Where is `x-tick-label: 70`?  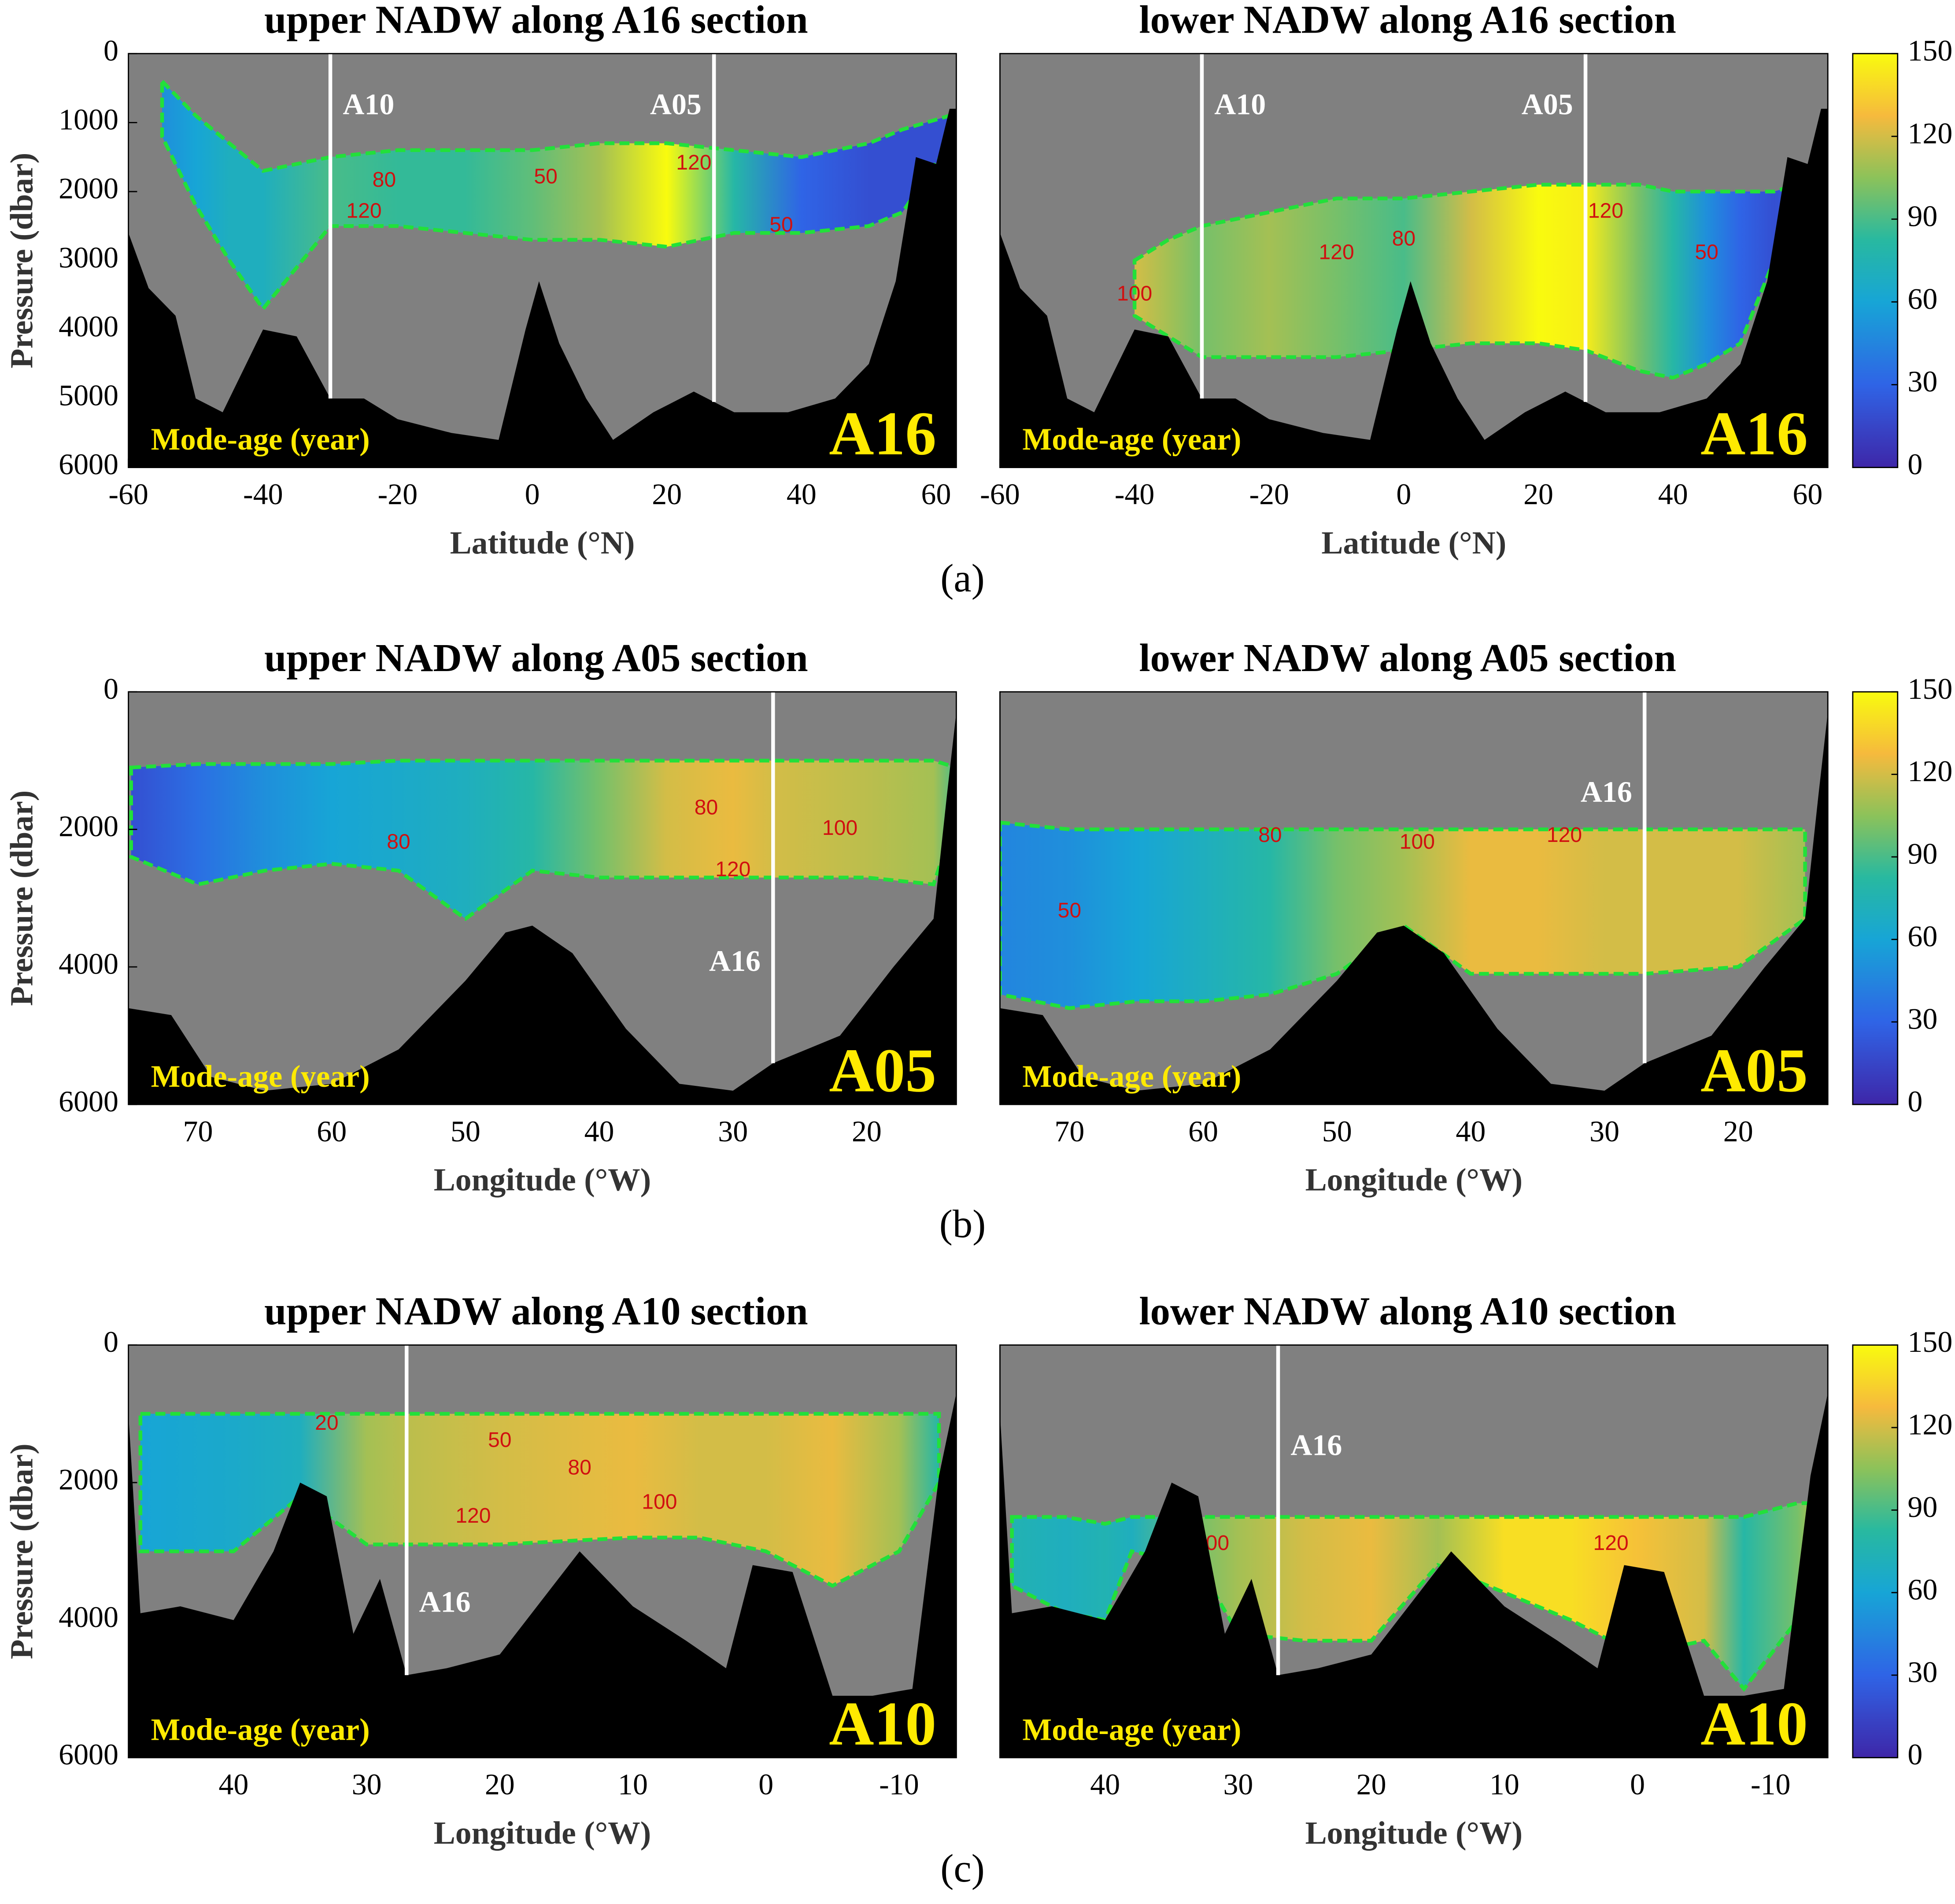 x-tick-label: 70 is located at coordinates (198, 1131).